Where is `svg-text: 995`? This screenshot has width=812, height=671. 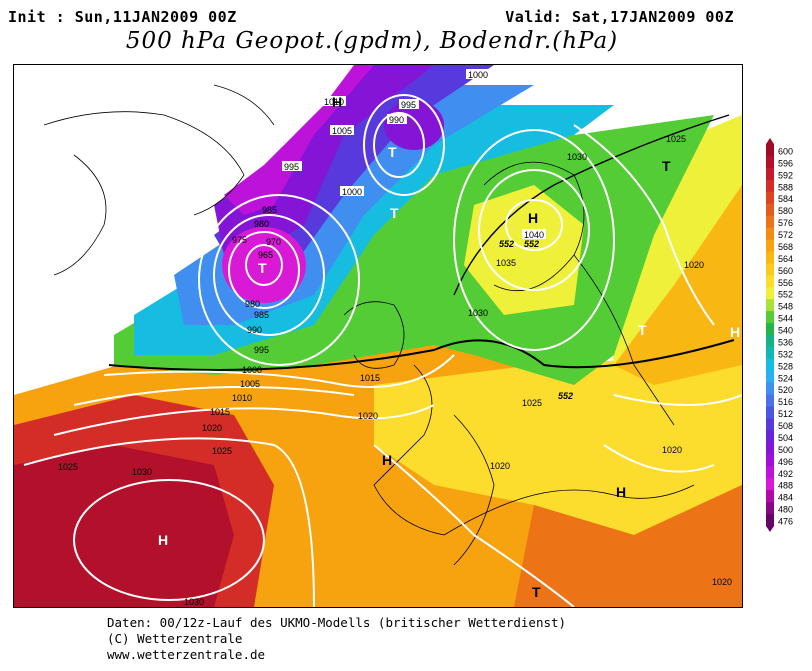 svg-text: 995 is located at coordinates (261, 350).